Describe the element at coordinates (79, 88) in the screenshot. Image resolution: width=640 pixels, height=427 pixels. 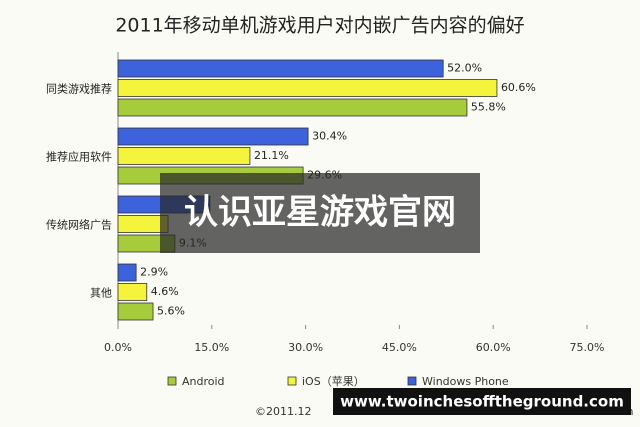
I see `y-tick-label: 同类游戏推荐` at that location.